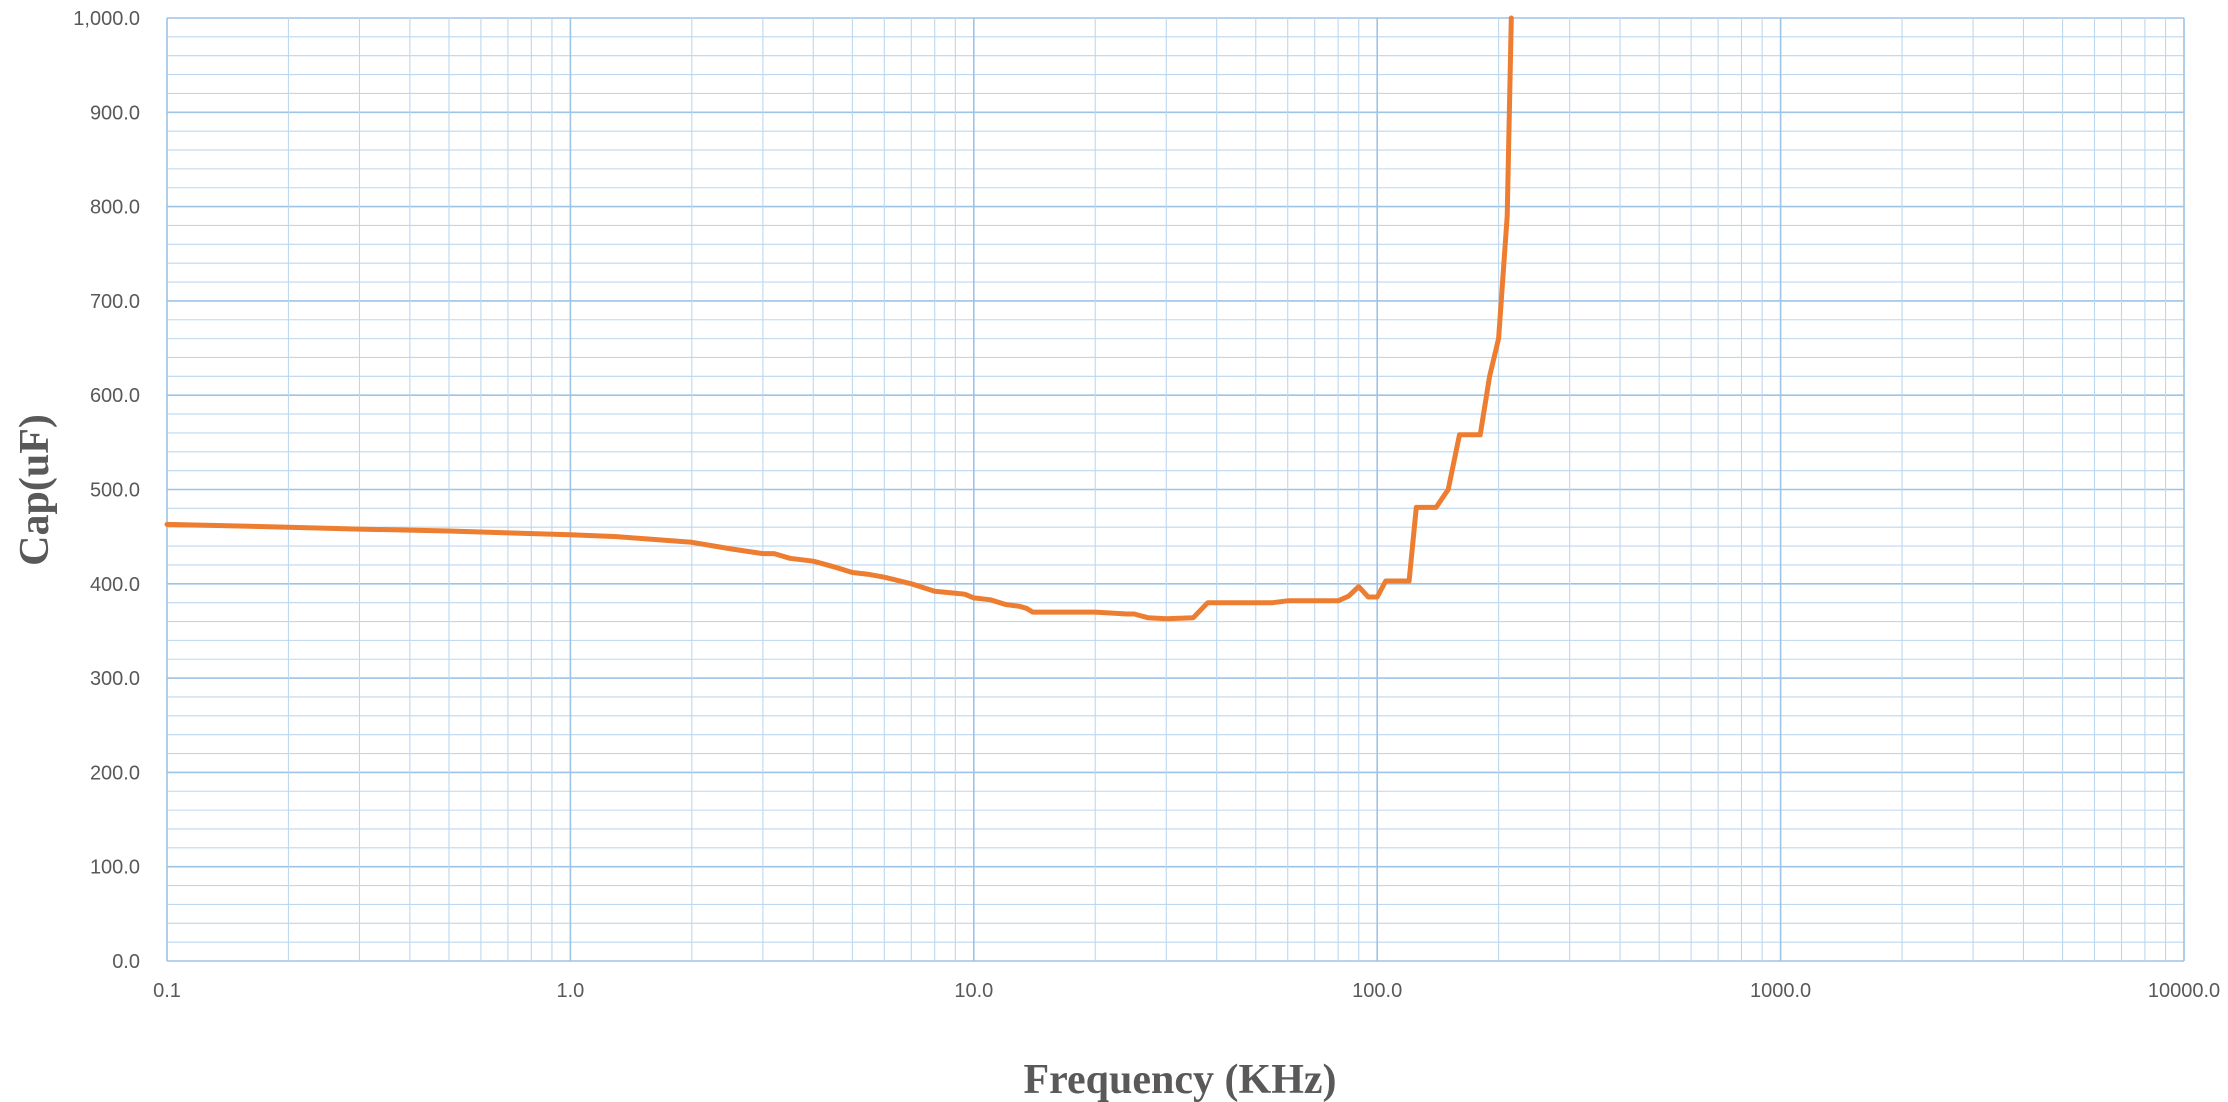 The width and height of the screenshot is (2228, 1102). Describe the element at coordinates (106, 19) in the screenshot. I see `y-tick-label: 1,000.0` at that location.